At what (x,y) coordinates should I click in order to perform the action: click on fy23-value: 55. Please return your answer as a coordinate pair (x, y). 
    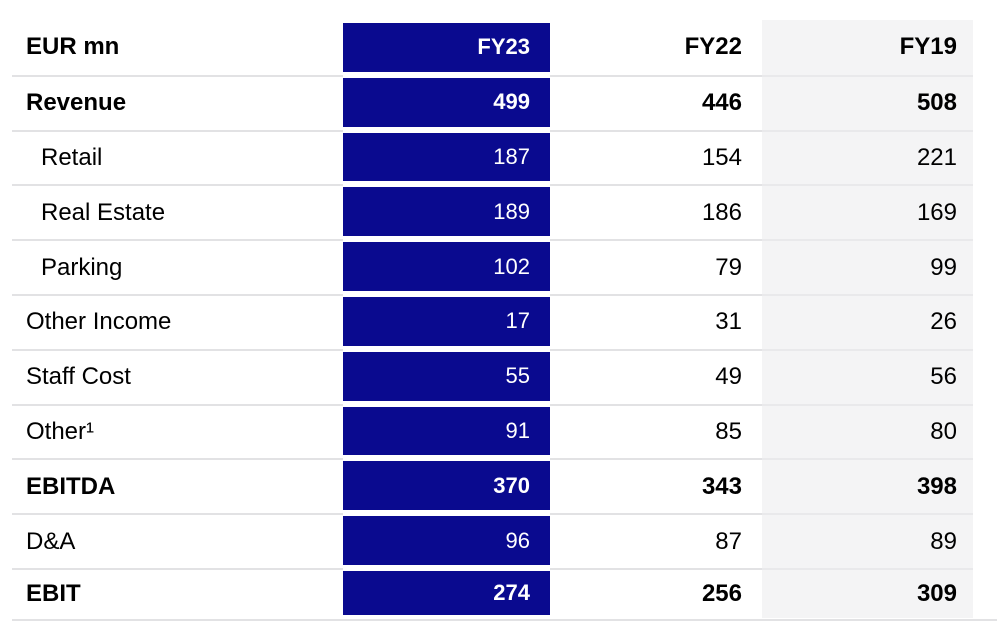
    Looking at the image, I should click on (446, 376).